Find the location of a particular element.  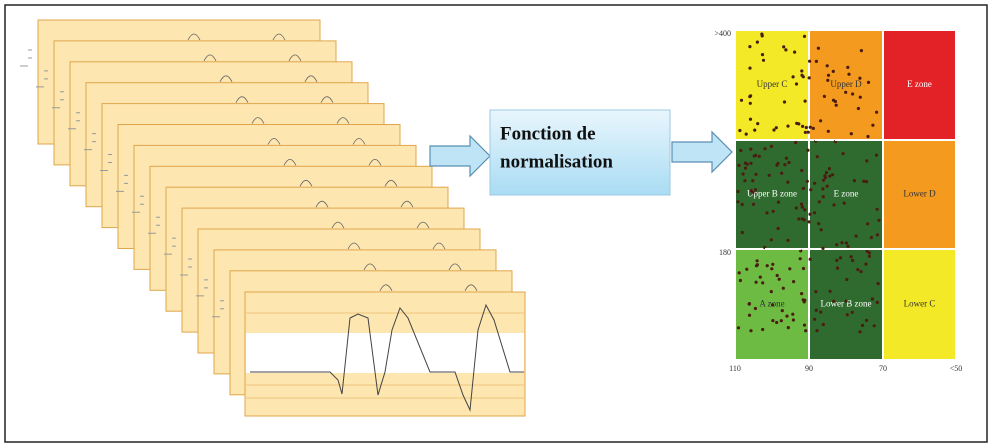

zone-label: Upper D is located at coordinates (846, 84).